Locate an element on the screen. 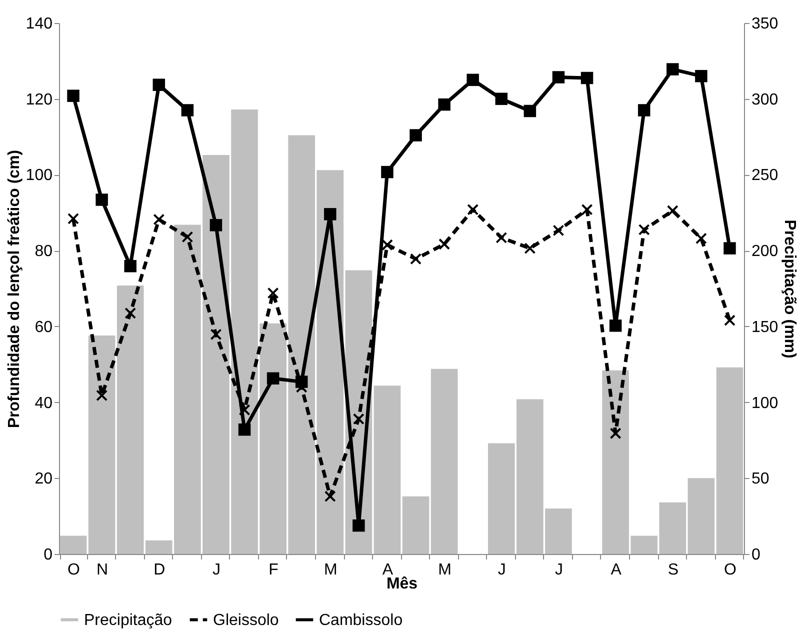 The height and width of the screenshot is (633, 803). y-tick-label: 140 is located at coordinates (39, 24).